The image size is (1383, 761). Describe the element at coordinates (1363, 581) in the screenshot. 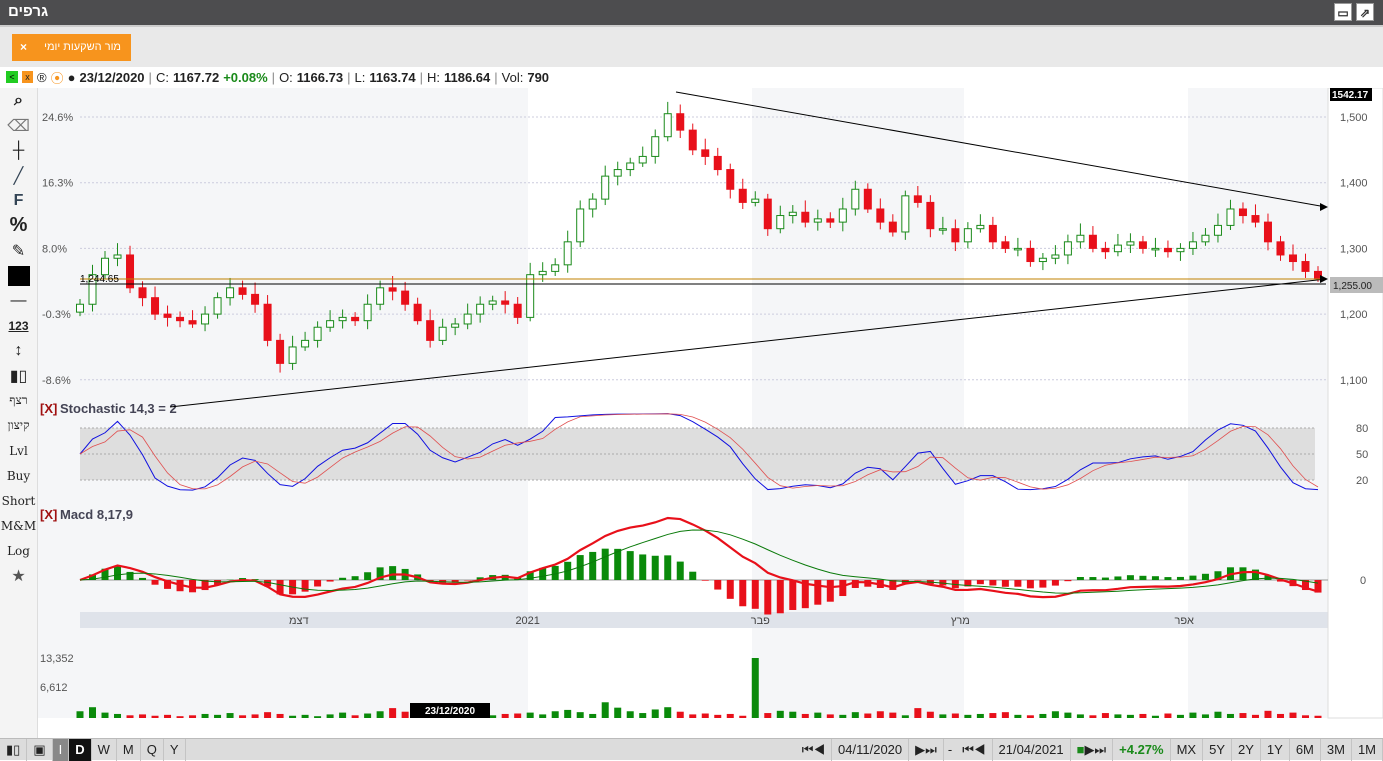

I see `macd-zero-label: 0` at that location.